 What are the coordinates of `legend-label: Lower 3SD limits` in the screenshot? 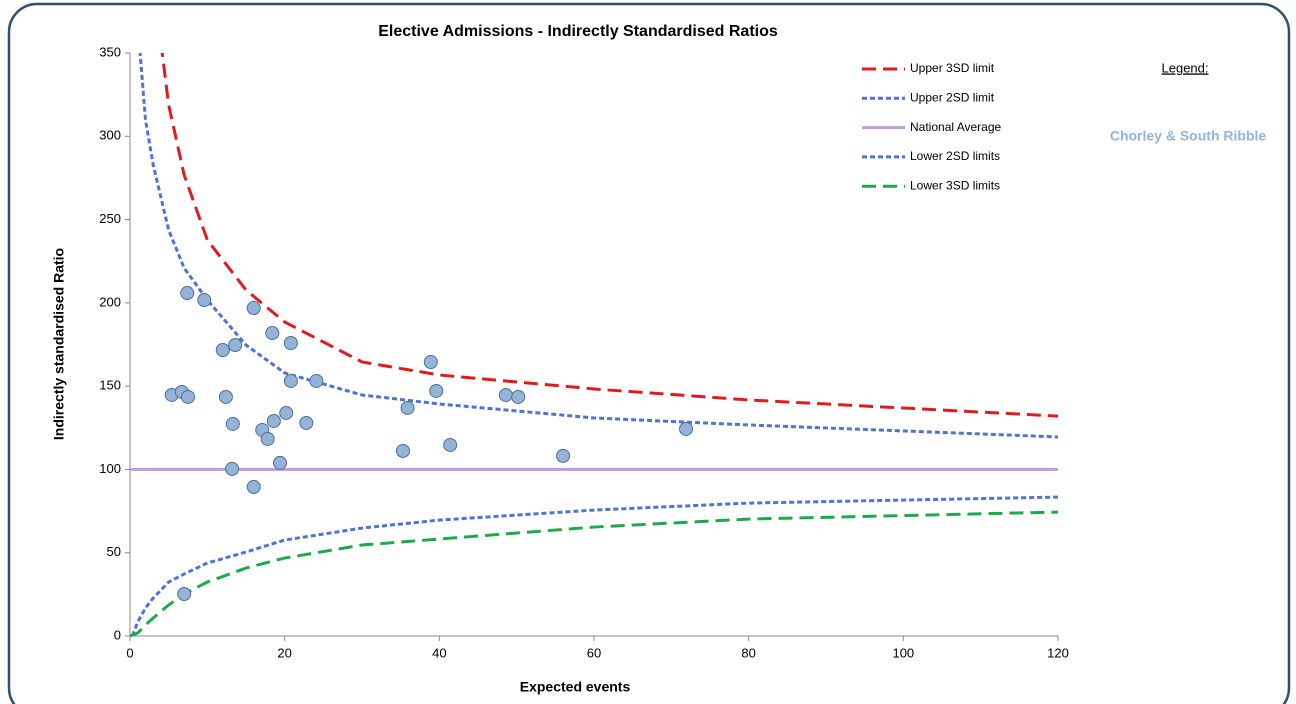 It's located at (955, 185).